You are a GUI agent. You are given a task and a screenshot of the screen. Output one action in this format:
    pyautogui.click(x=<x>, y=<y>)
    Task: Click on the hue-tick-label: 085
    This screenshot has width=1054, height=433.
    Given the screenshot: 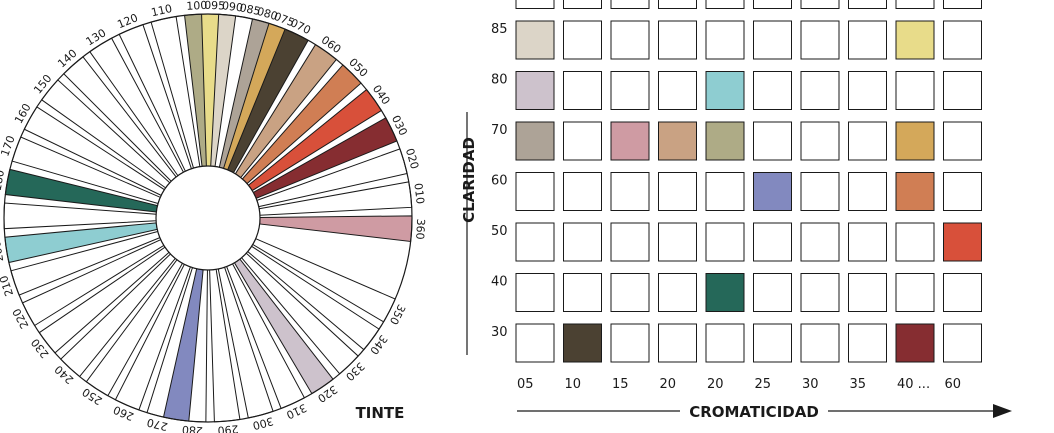 What is the action you would take?
    pyautogui.click(x=249, y=9)
    